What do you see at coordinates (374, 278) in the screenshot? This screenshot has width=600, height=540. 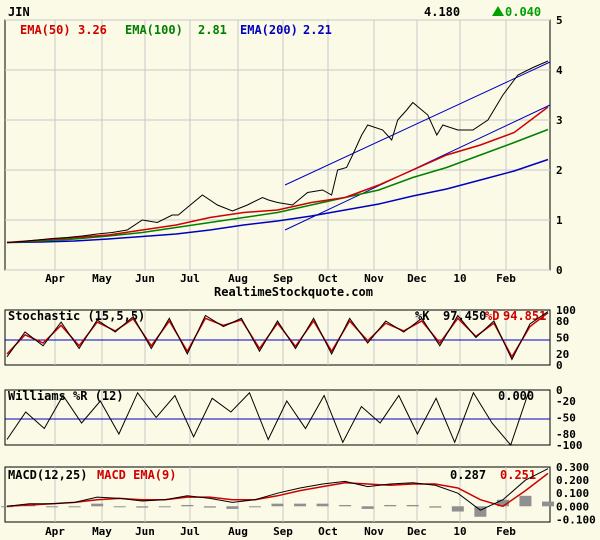 I see `price-x-tick: Nov` at bounding box center [374, 278].